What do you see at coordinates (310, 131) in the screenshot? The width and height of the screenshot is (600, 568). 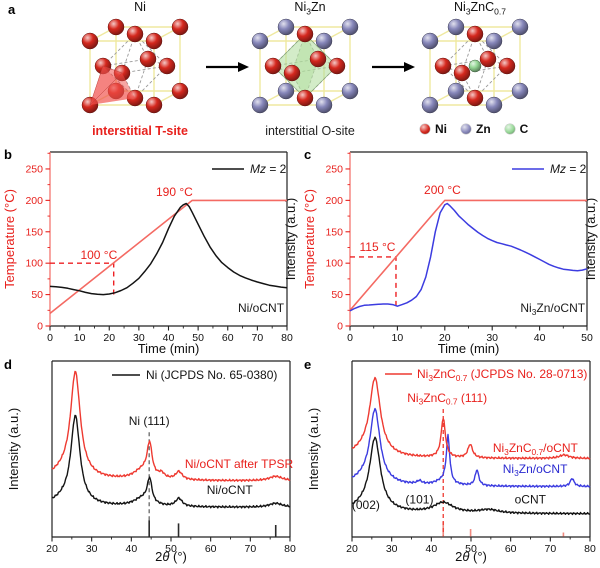 I see `caption-o-site: interstitial O-site` at bounding box center [310, 131].